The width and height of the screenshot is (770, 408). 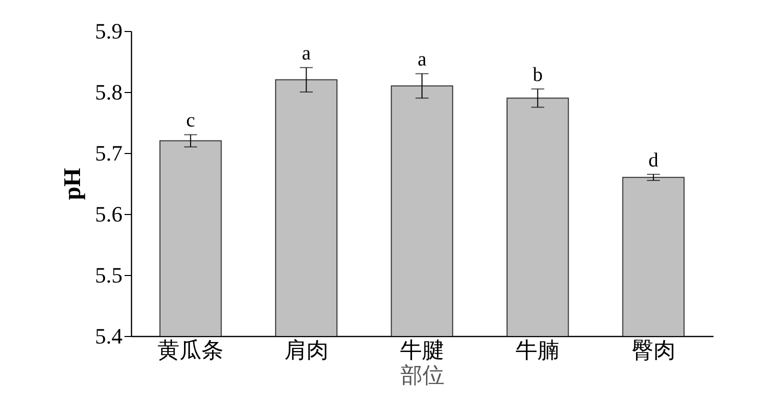 What do you see at coordinates (191, 121) in the screenshot?
I see `annotation: c` at bounding box center [191, 121].